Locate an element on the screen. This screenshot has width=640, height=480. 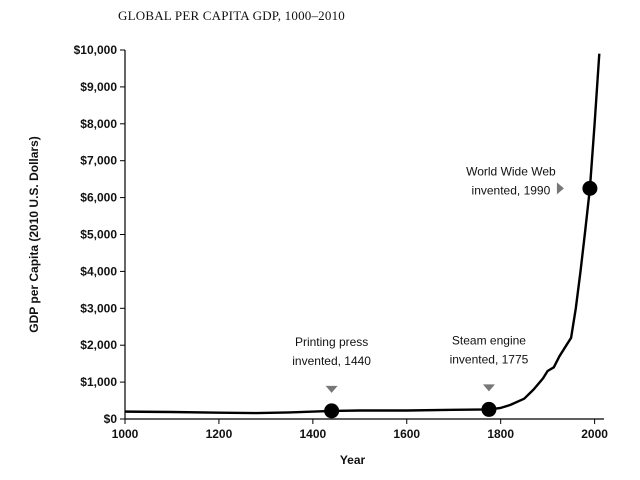
annotation-text: invented, 1440 is located at coordinates (331, 361).